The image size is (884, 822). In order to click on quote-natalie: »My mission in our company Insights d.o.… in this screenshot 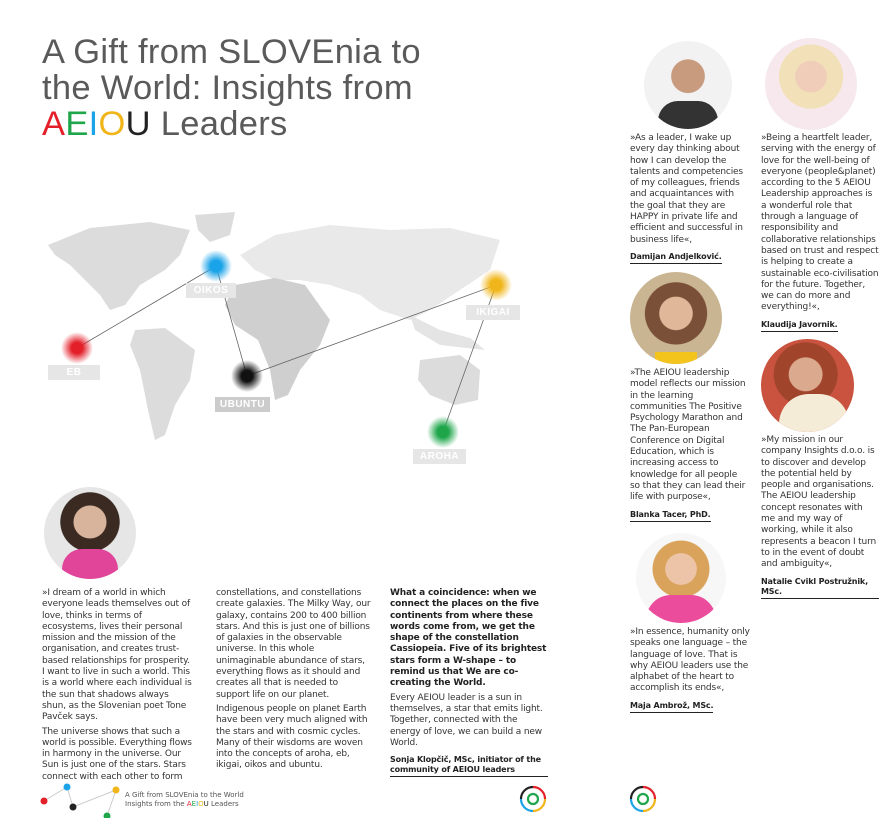, I will do `click(820, 517)`.